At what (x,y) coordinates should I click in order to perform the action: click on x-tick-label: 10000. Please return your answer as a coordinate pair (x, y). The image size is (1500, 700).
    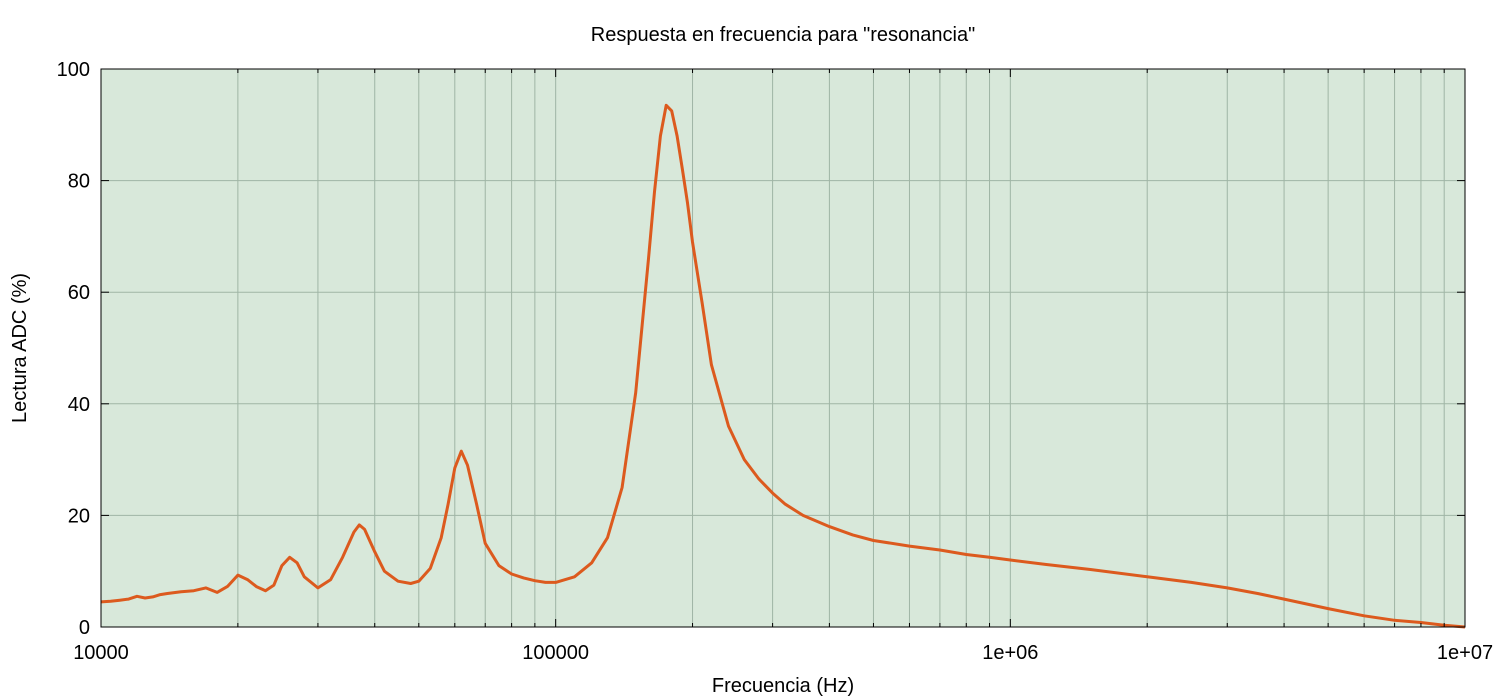
    Looking at the image, I should click on (101, 653).